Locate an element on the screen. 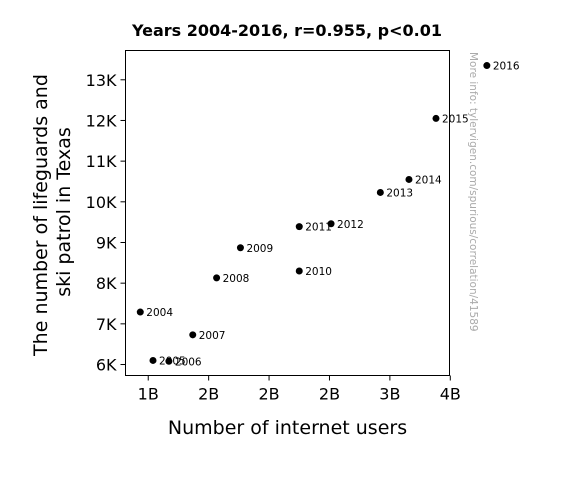 The image size is (575, 500). y-axis-ticks: 6K 7K 8K 9K 10K 11K 12K 13K is located at coordinates (106, 223).